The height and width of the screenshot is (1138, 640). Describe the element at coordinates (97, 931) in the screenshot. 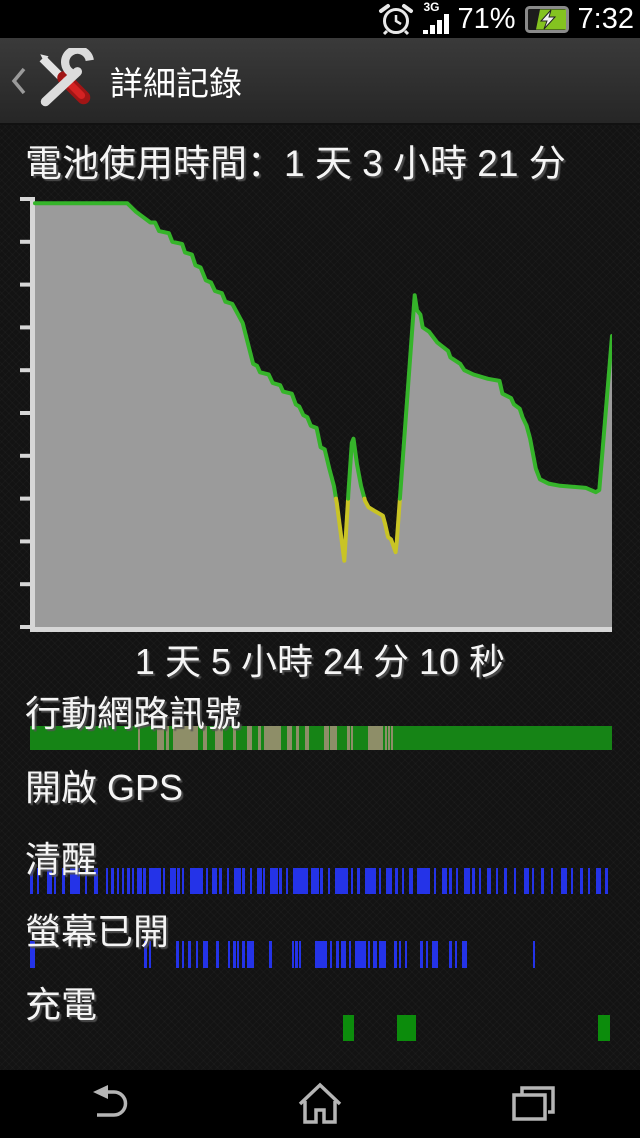

I see `row-label: 螢幕已開` at that location.